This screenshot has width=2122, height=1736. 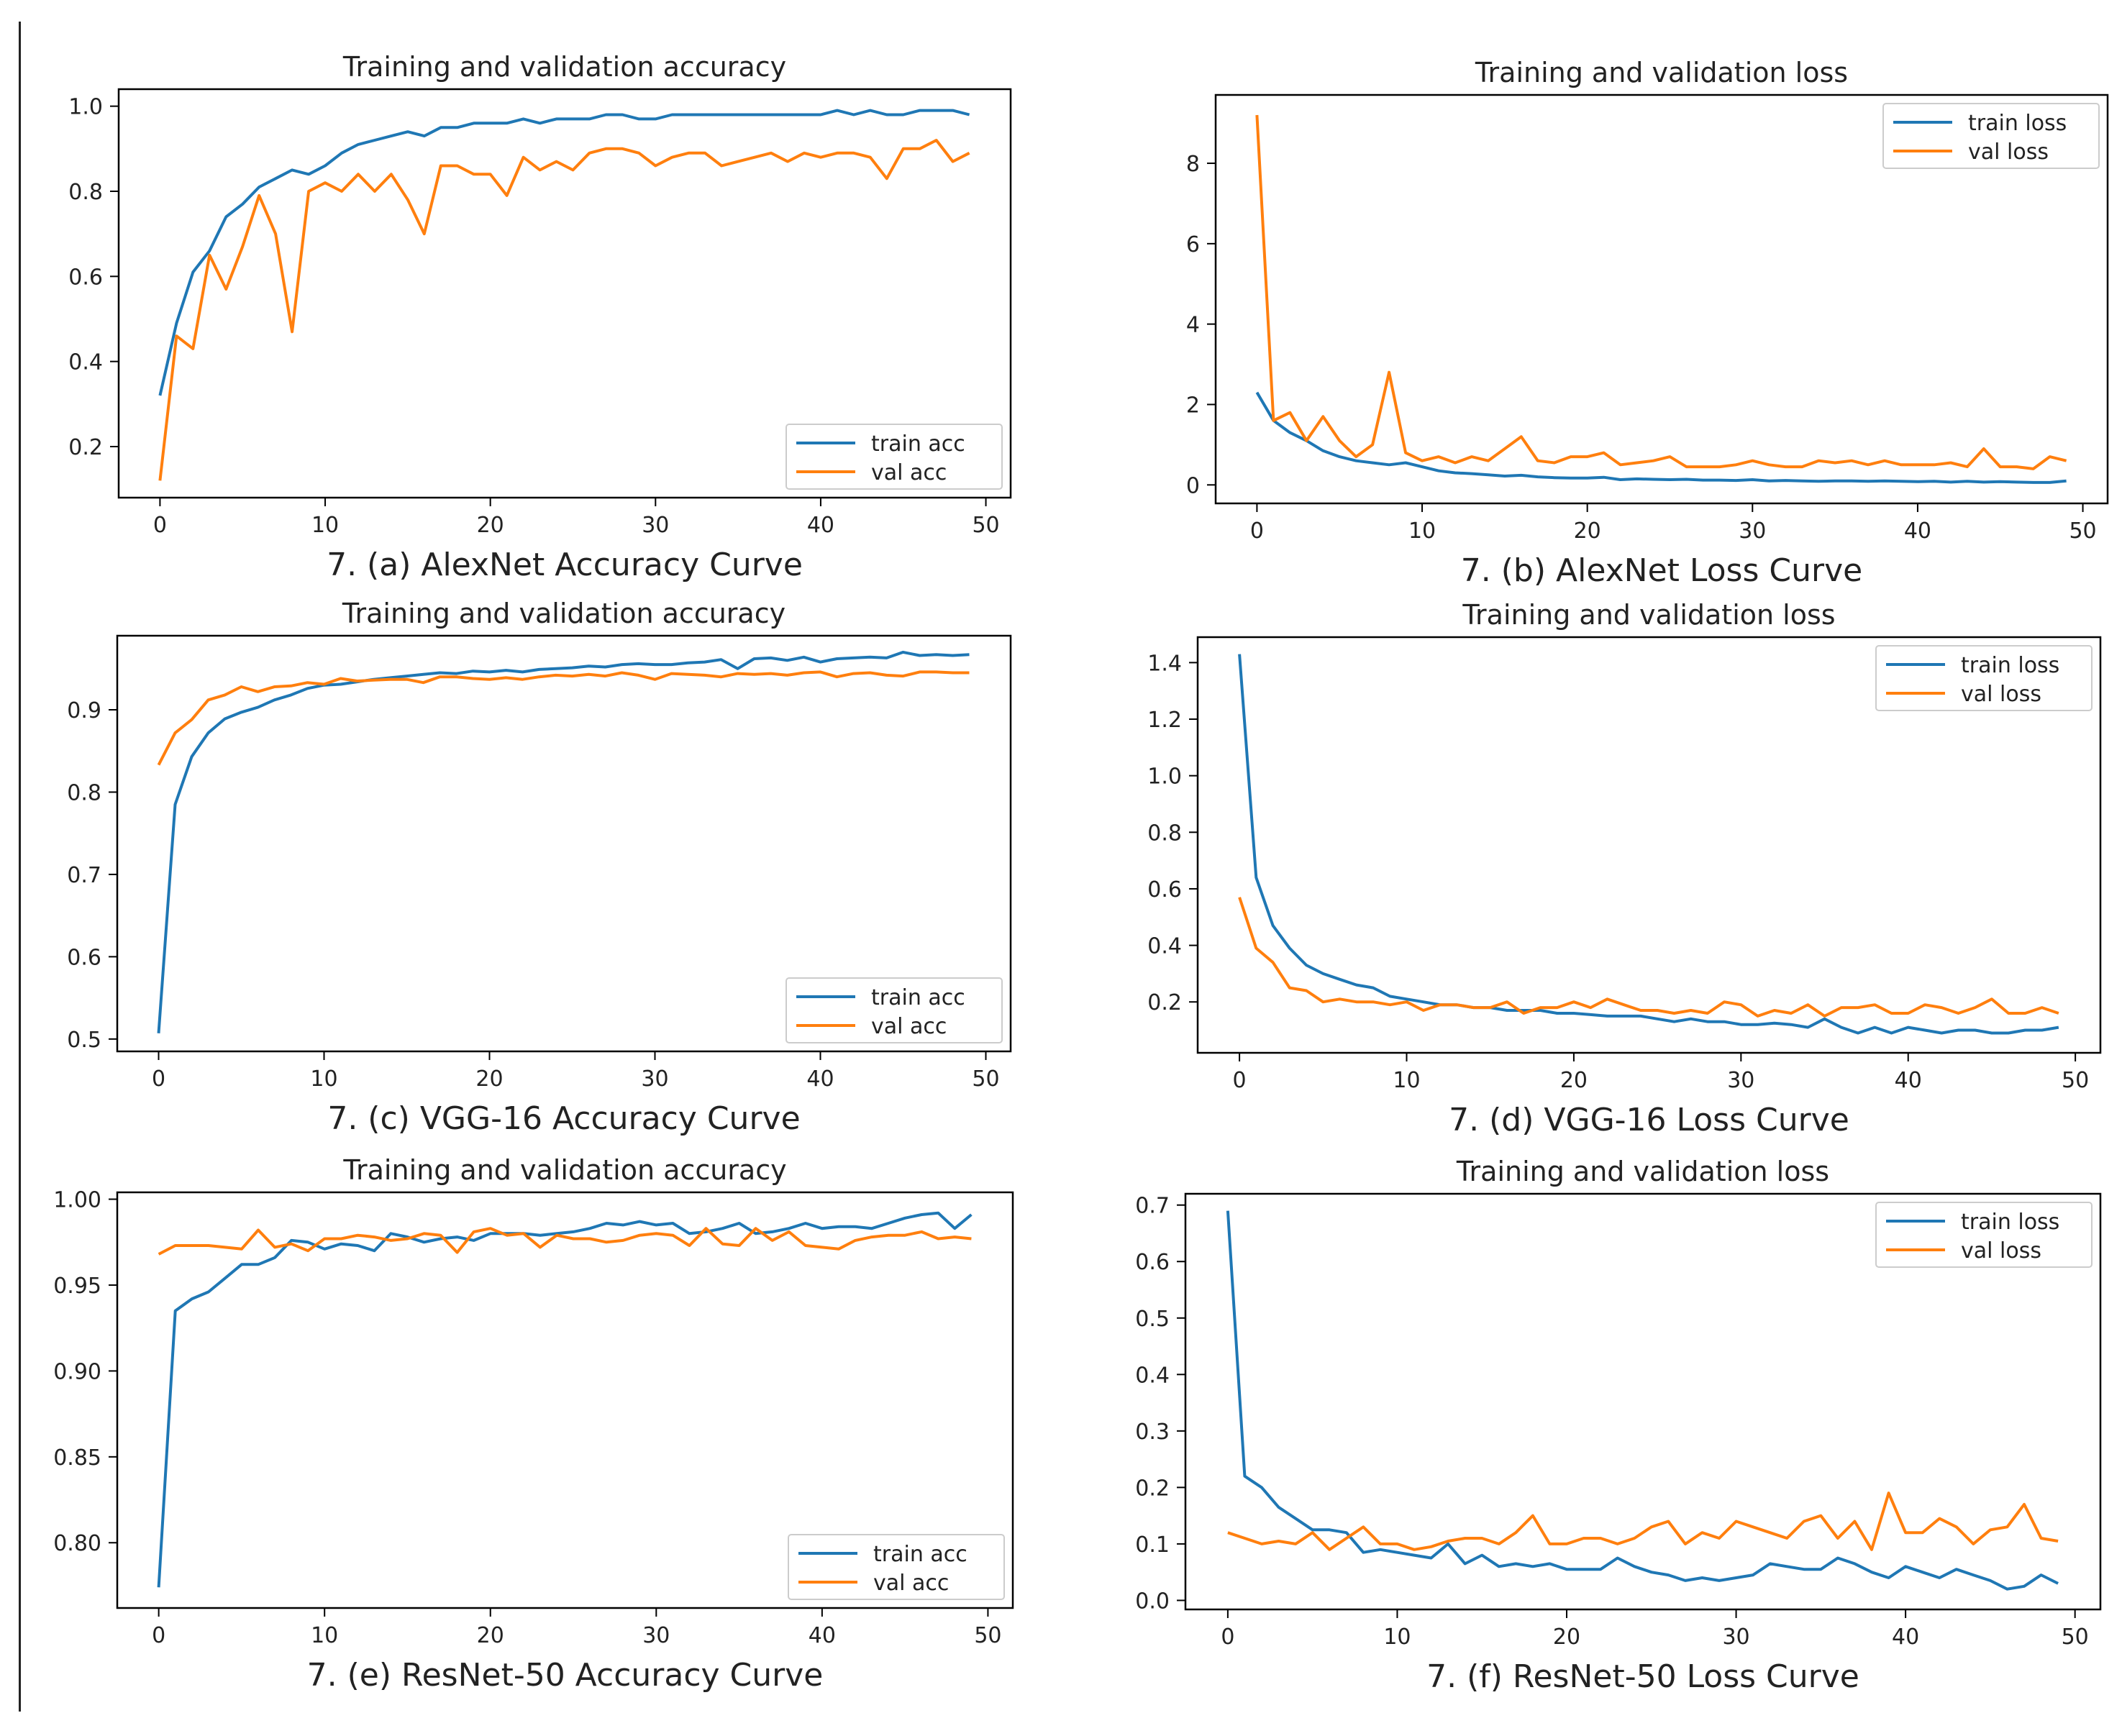 What do you see at coordinates (84, 710) in the screenshot?
I see `y-tick-label: 0.9` at bounding box center [84, 710].